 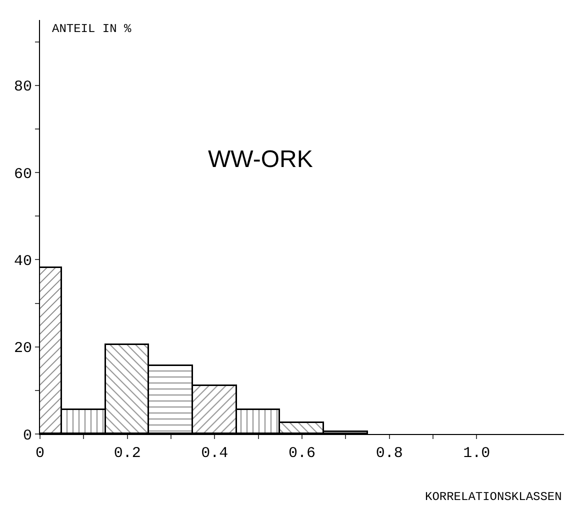 What do you see at coordinates (260, 159) in the screenshot?
I see `text: WW-ORK` at bounding box center [260, 159].